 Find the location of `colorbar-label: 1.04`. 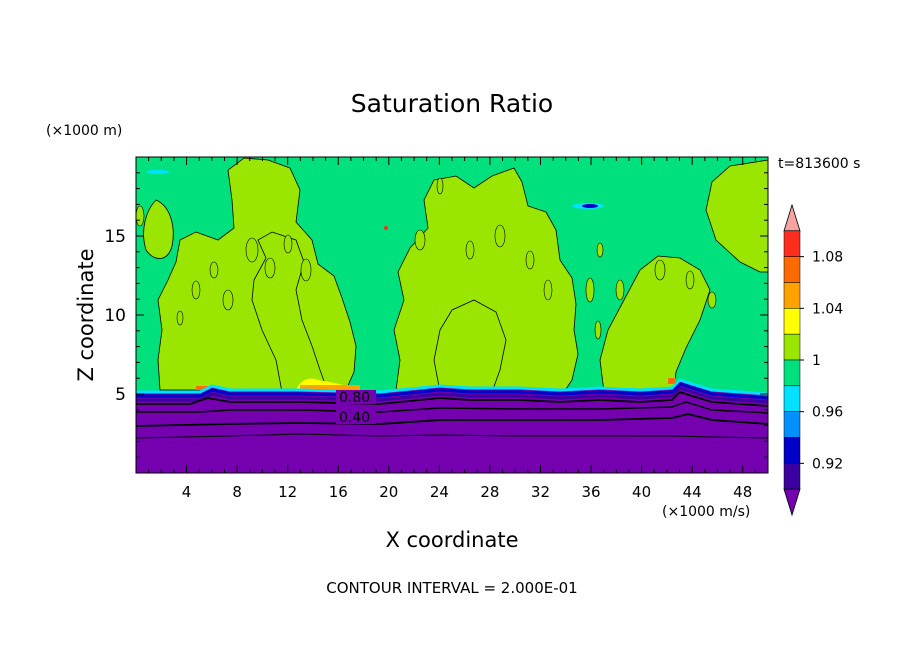

colorbar-label: 1.04 is located at coordinates (827, 309).